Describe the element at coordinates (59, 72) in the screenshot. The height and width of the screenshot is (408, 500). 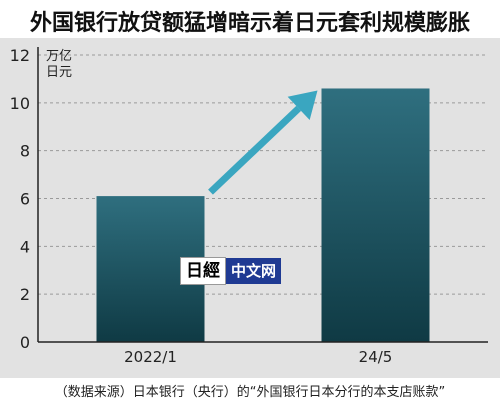
I see `y-axis-label-line2: 日元` at that location.